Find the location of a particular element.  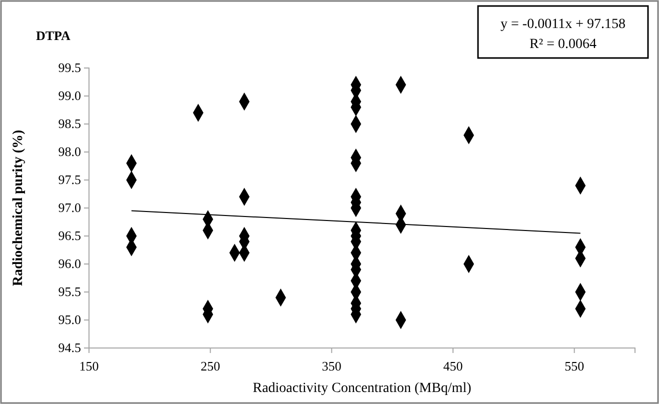

y-tick-label: 98.5 is located at coordinates (69, 124).